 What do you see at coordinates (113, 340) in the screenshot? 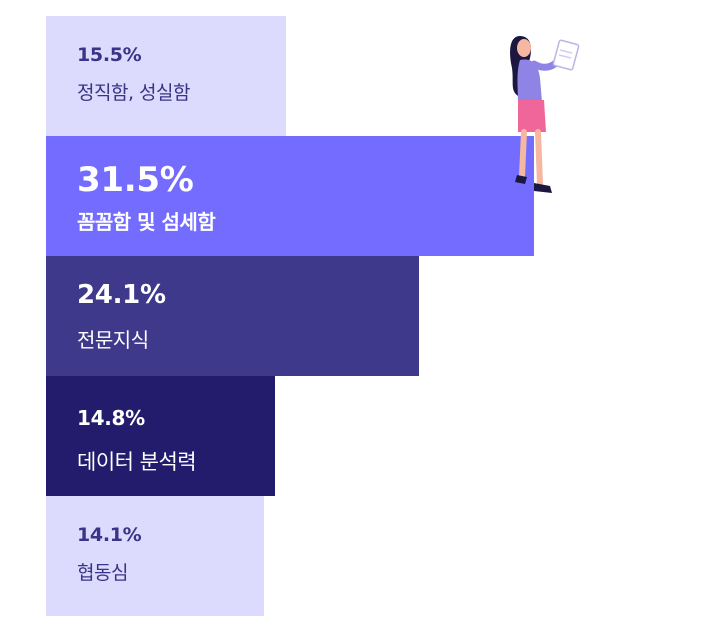
I see `bar-category-label: 전문지식` at bounding box center [113, 340].